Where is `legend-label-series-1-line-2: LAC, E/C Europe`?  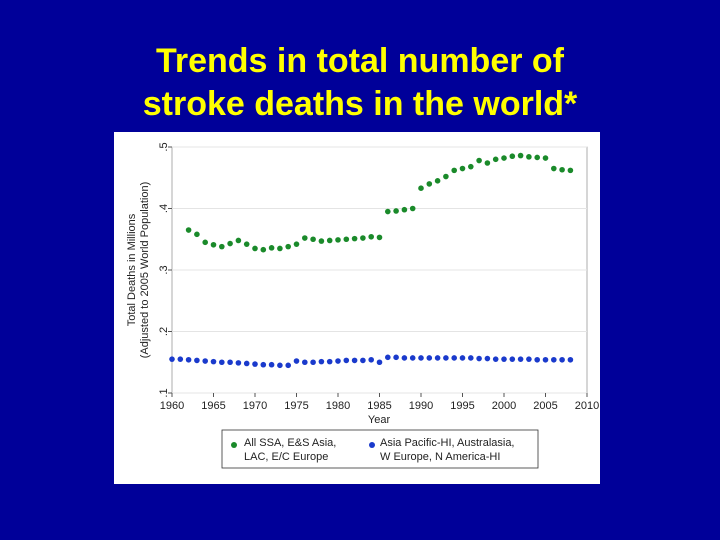 legend-label-series-1-line-2: LAC, E/C Europe is located at coordinates (286, 457).